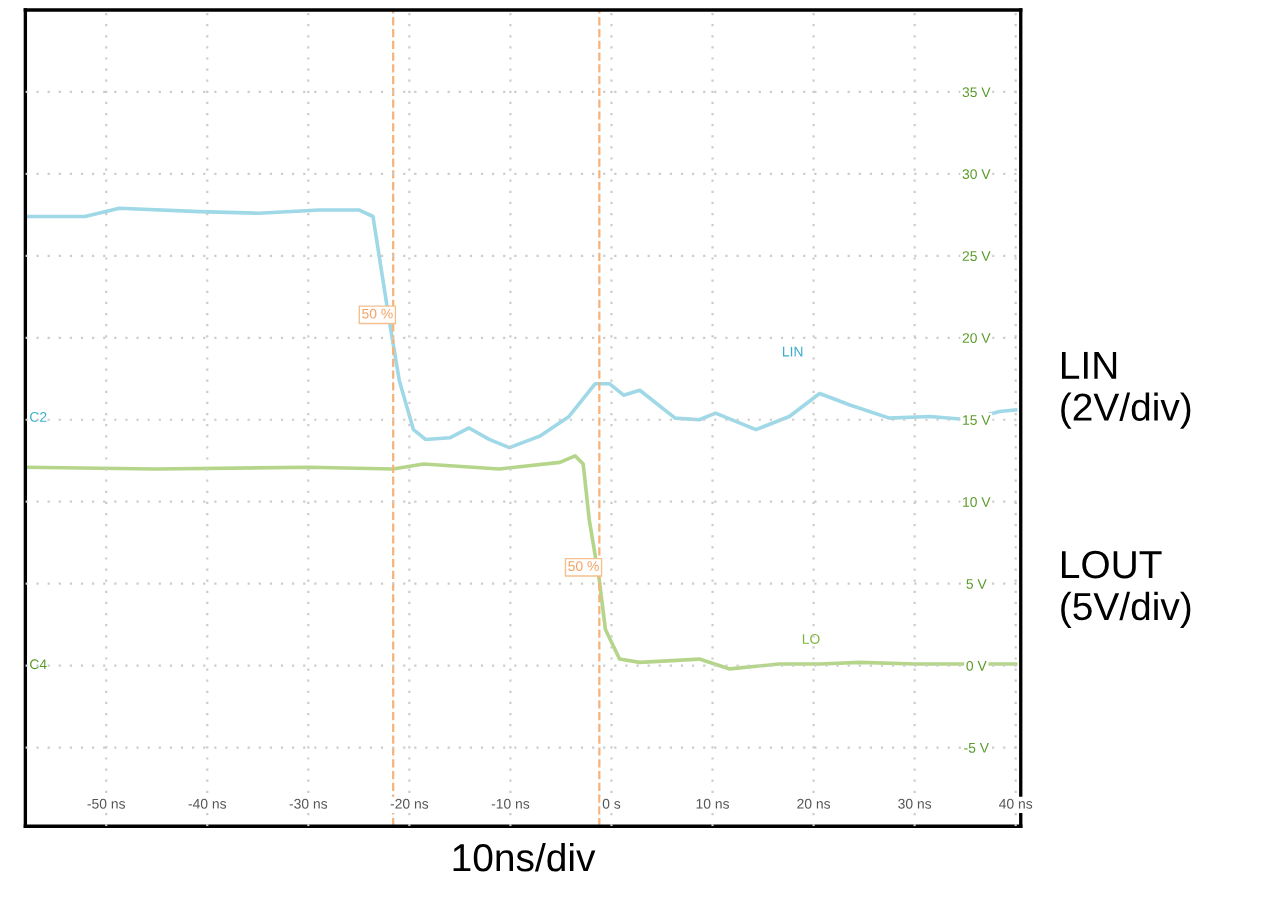 The height and width of the screenshot is (906, 1268). Describe the element at coordinates (524, 857) in the screenshot. I see `x-axis-title: 10ns/div` at that location.